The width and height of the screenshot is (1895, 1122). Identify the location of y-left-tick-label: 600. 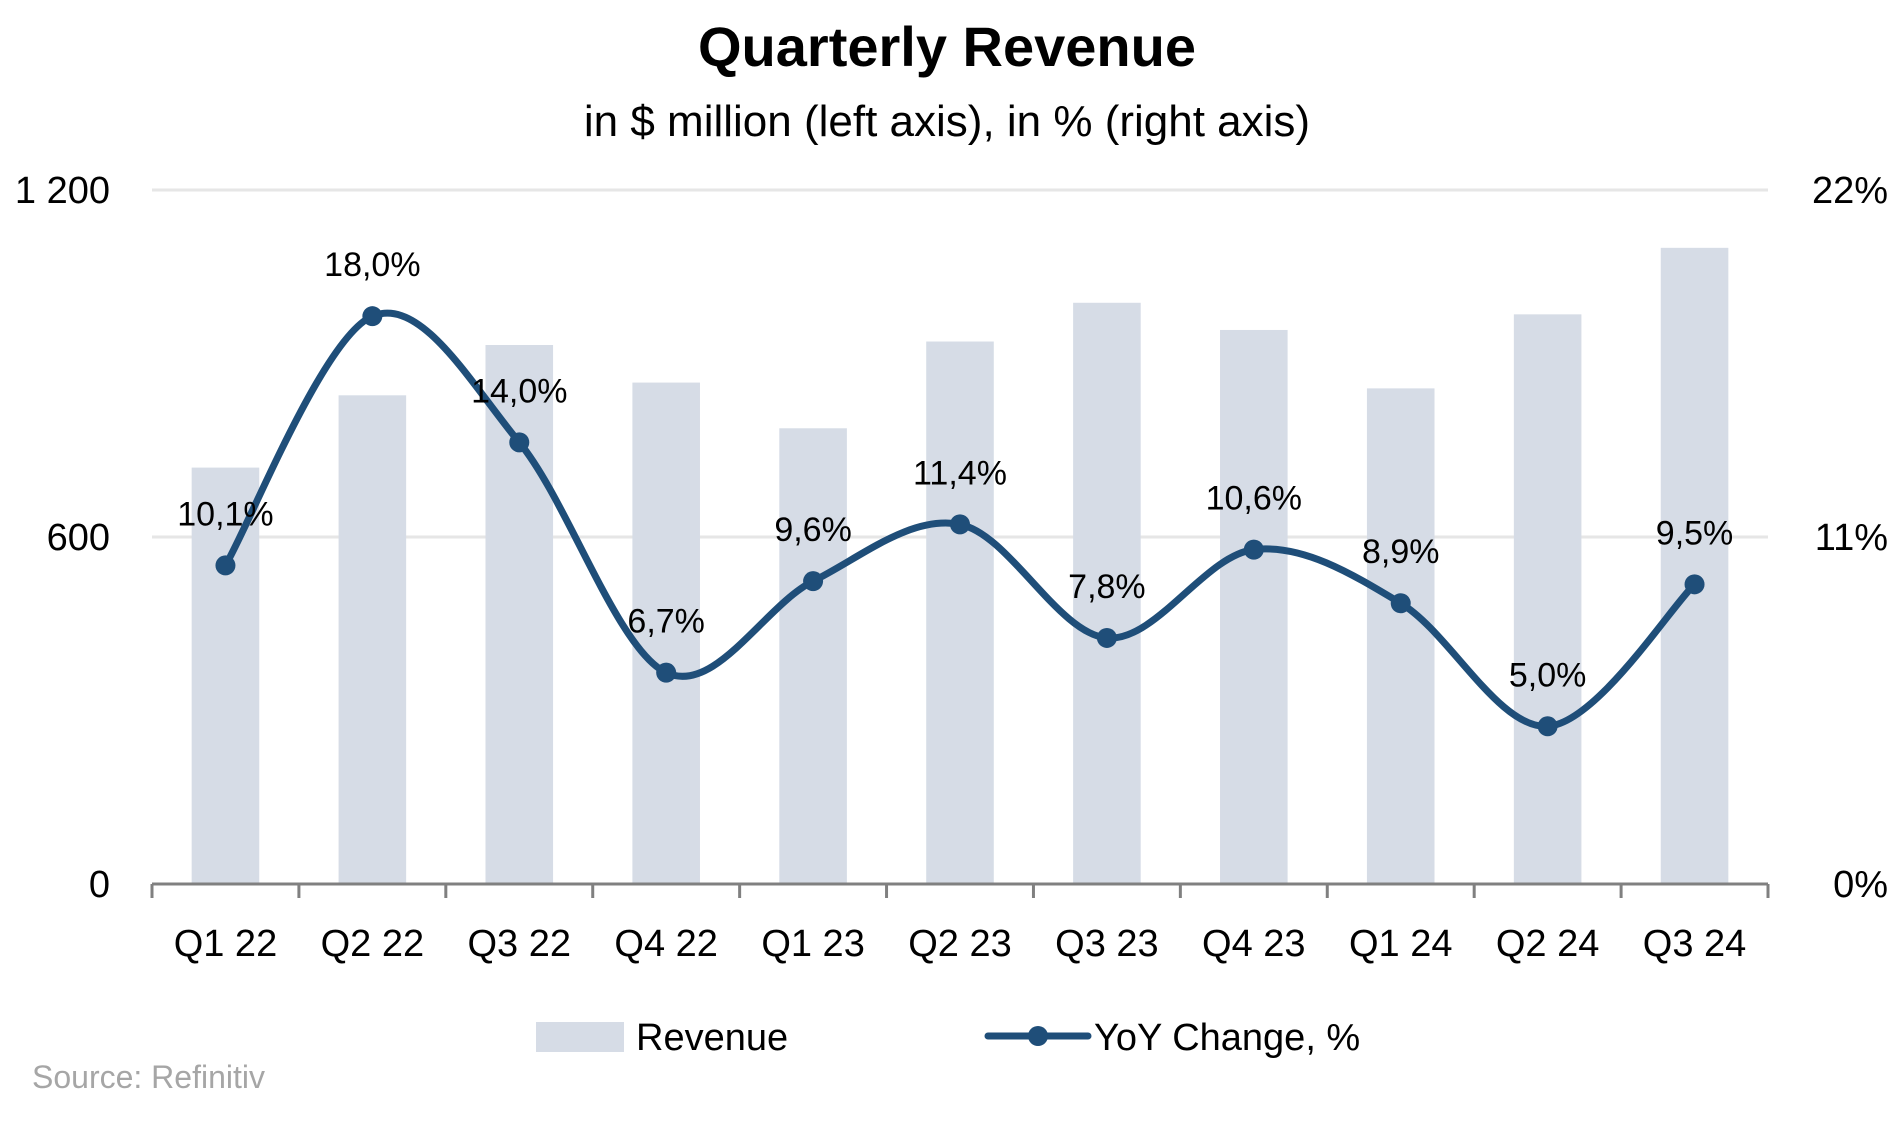
(78, 538).